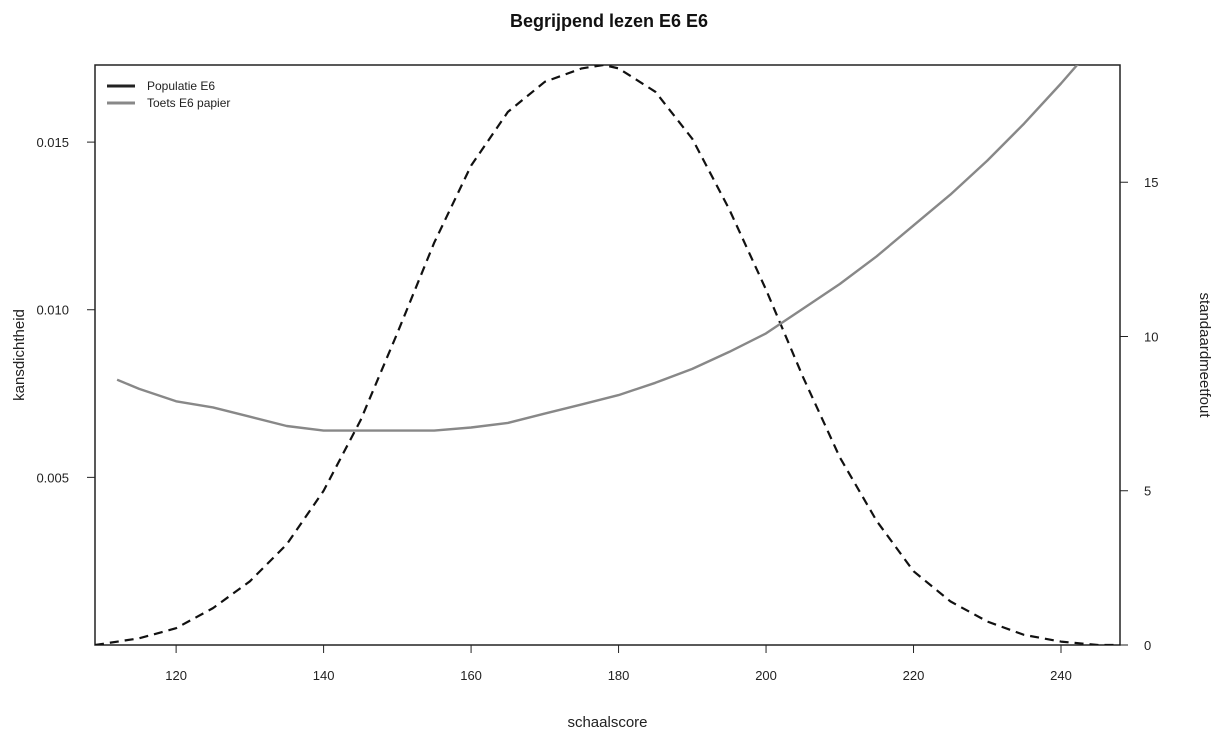  Describe the element at coordinates (1151, 336) in the screenshot. I see `y2-tick-label: 10` at that location.